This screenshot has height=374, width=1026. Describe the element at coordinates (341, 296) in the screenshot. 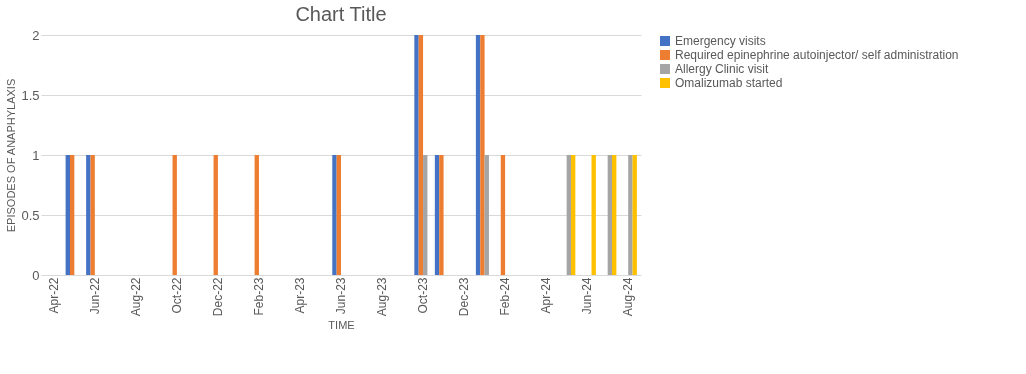

I see `x-tick-label: Jun-23` at that location.